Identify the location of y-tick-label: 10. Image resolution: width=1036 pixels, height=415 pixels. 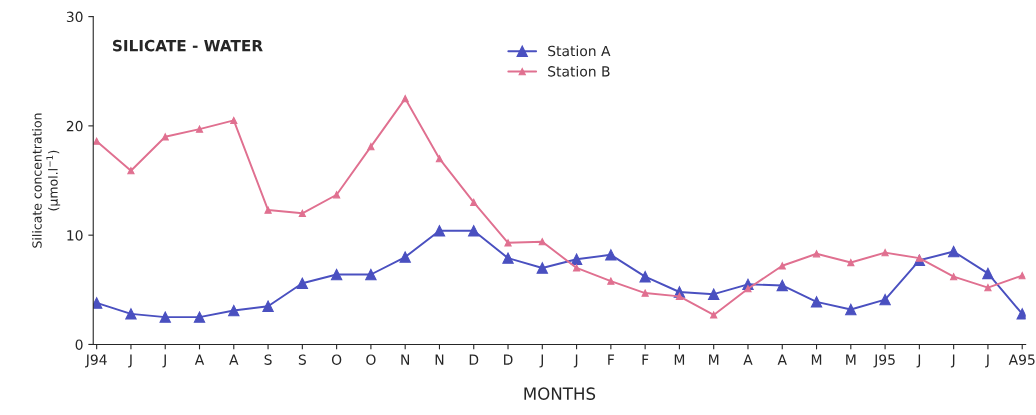
(75, 235).